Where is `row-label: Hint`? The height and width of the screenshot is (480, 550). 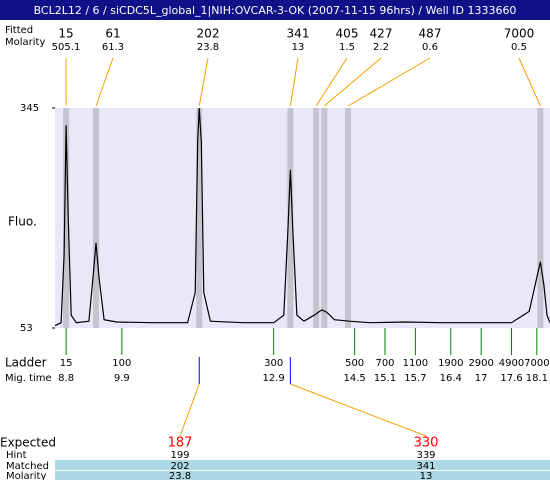
row-label: Hint is located at coordinates (16, 455).